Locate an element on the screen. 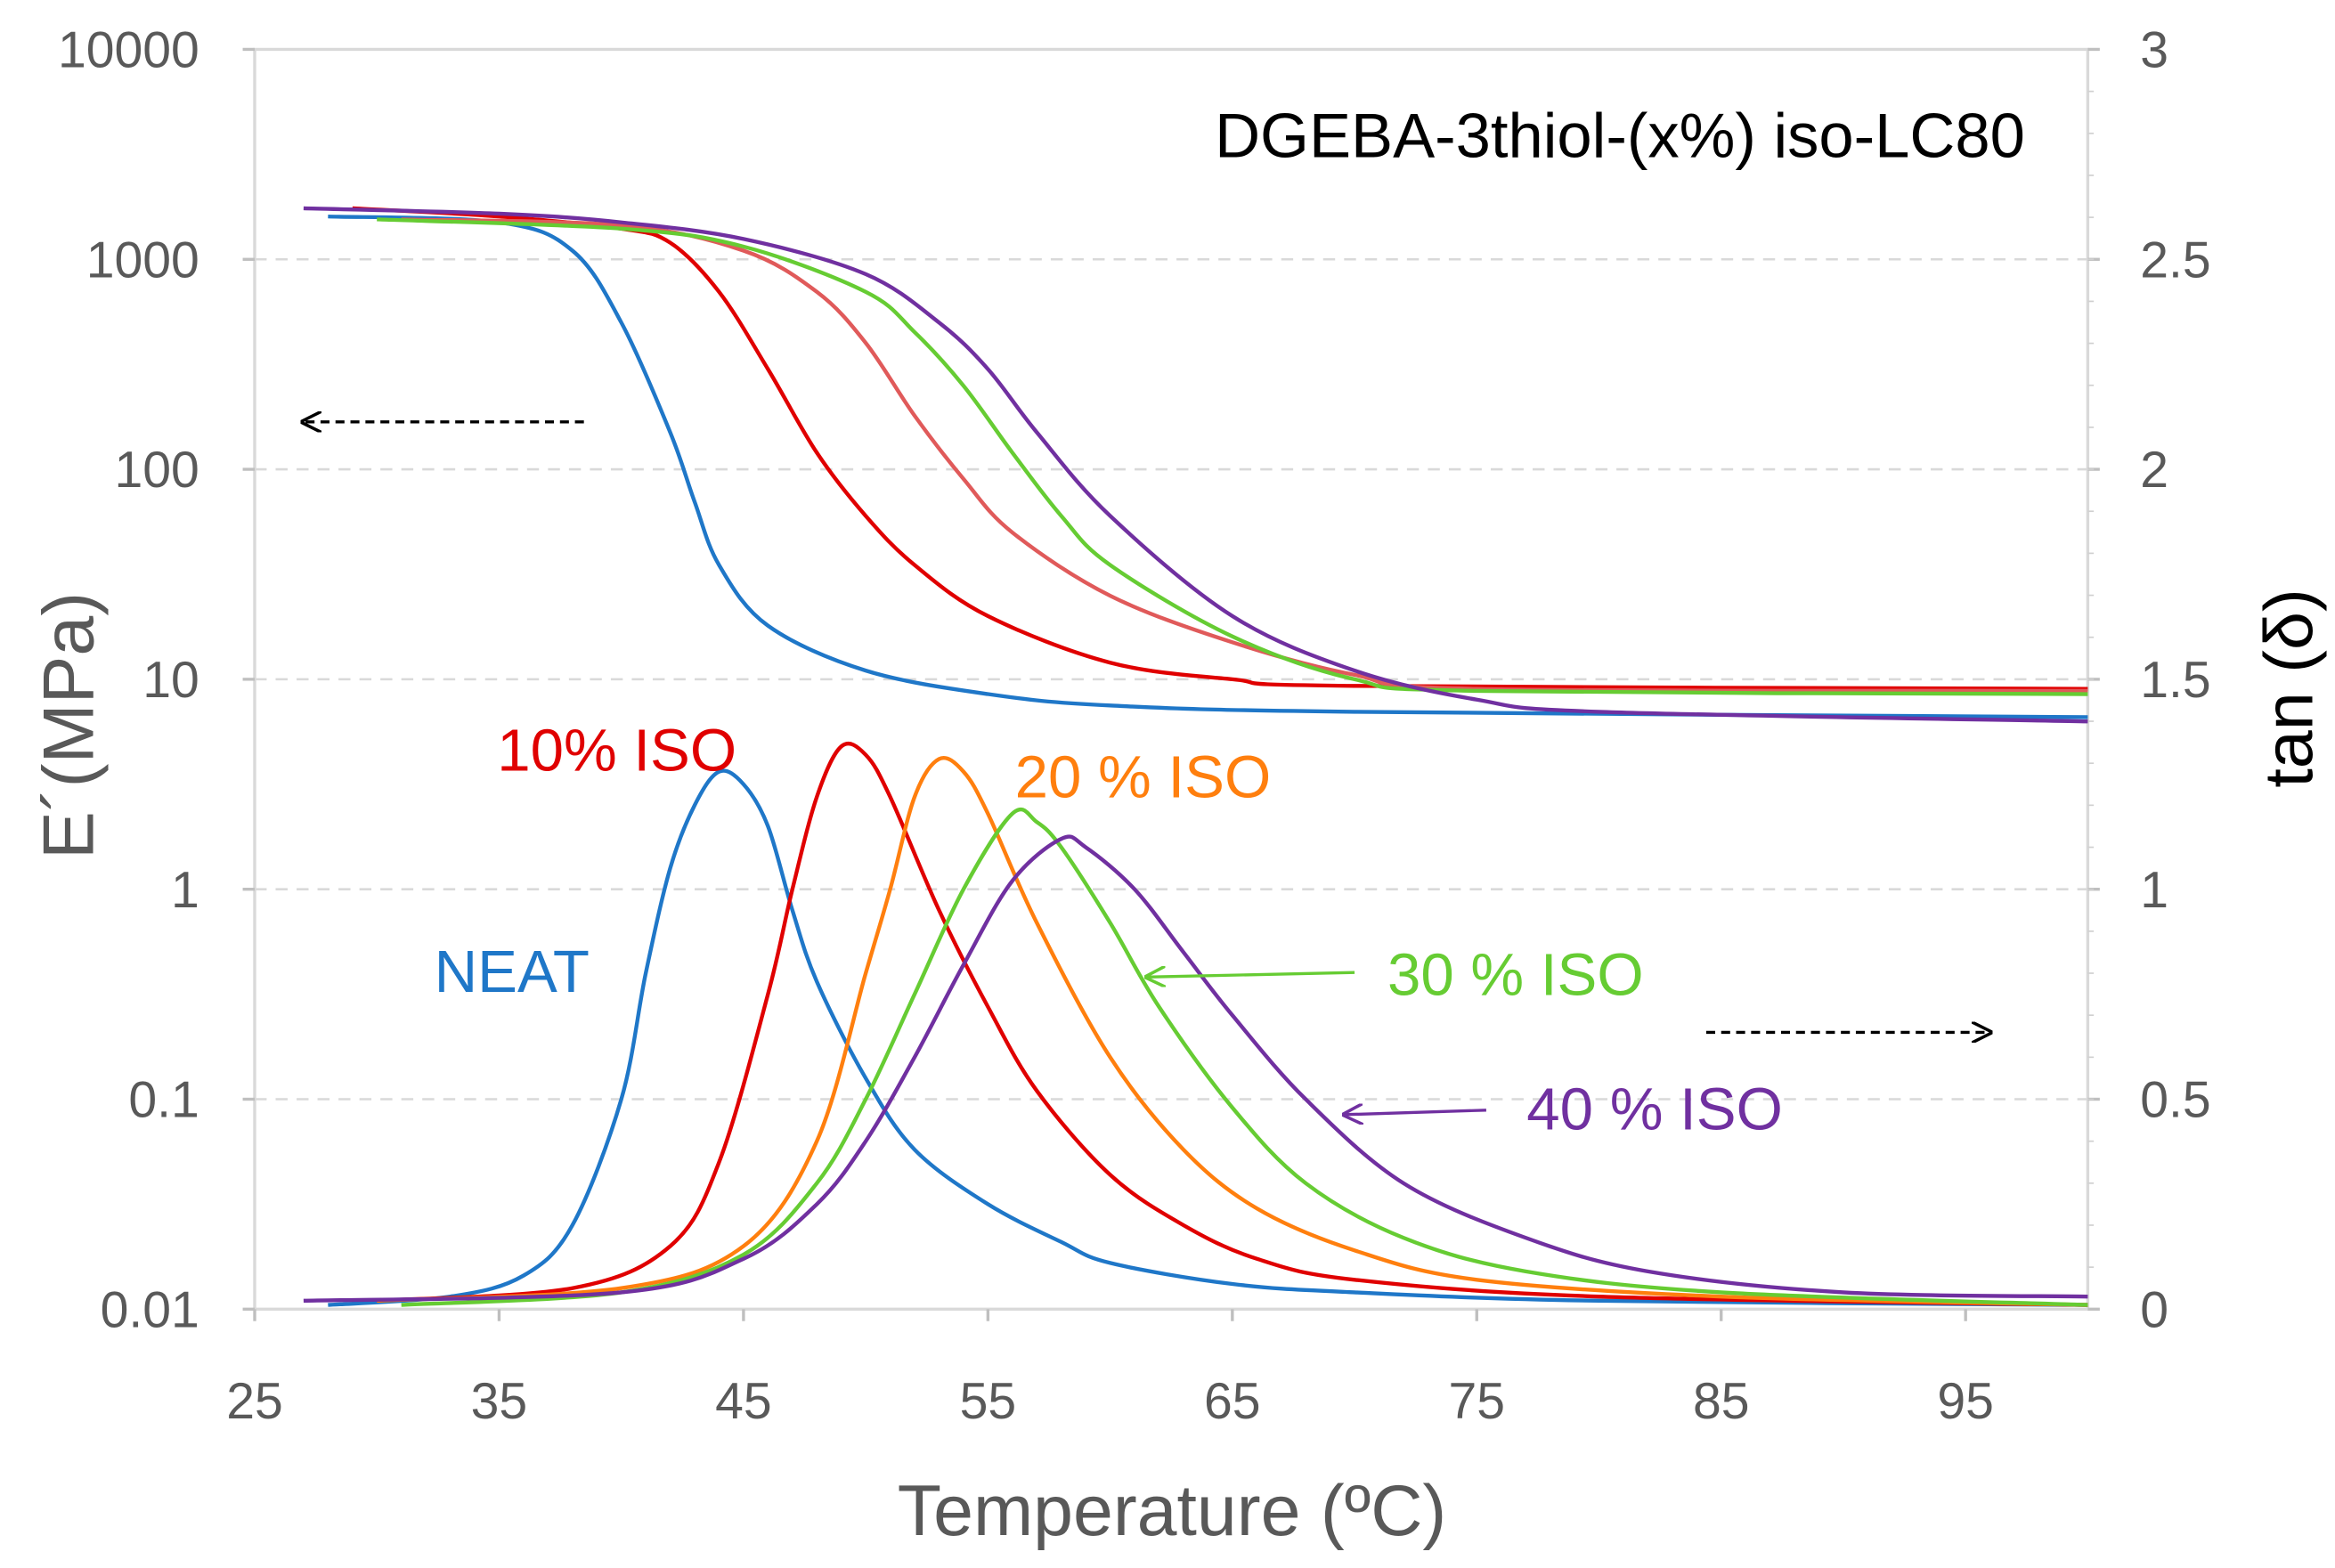  y2-tick-label: 2.5 is located at coordinates (2175, 260).